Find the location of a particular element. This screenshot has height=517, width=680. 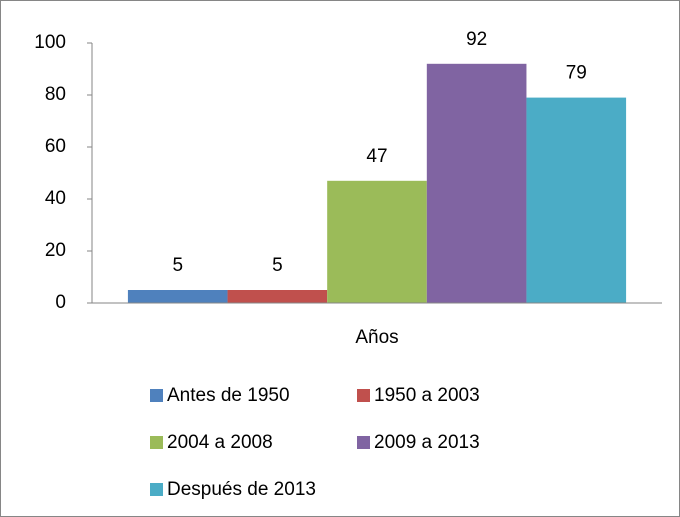

y-tick-label: 60 is located at coordinates (55, 146).